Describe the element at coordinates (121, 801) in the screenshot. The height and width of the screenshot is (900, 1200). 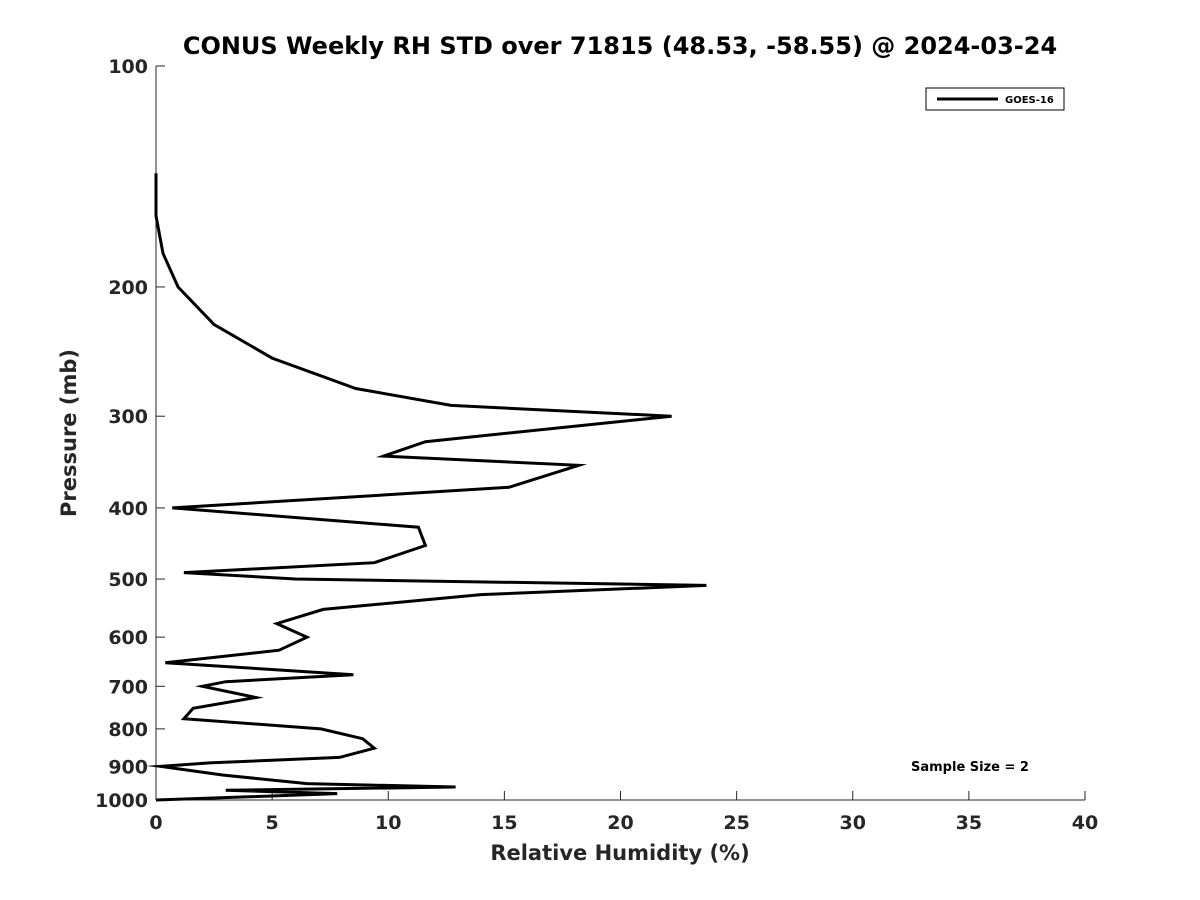
I see `y-tick-label: 1000` at that location.